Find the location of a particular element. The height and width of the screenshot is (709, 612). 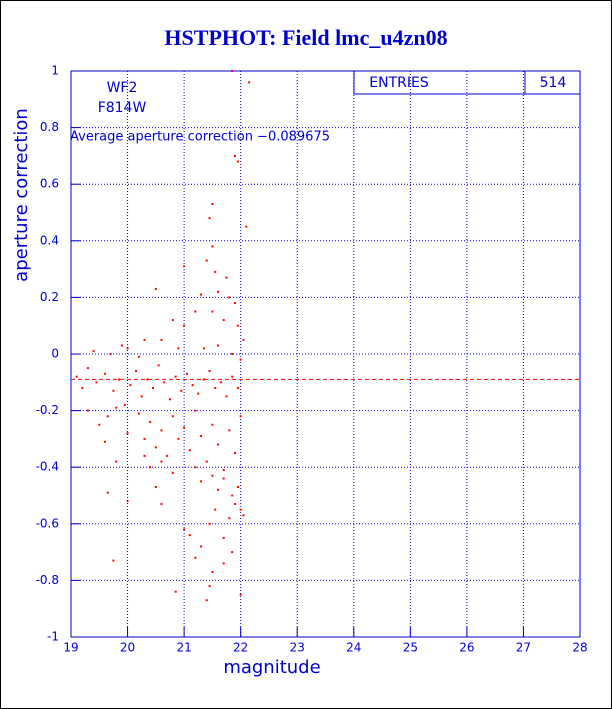

y-tick-label: -1 is located at coordinates (53, 637).